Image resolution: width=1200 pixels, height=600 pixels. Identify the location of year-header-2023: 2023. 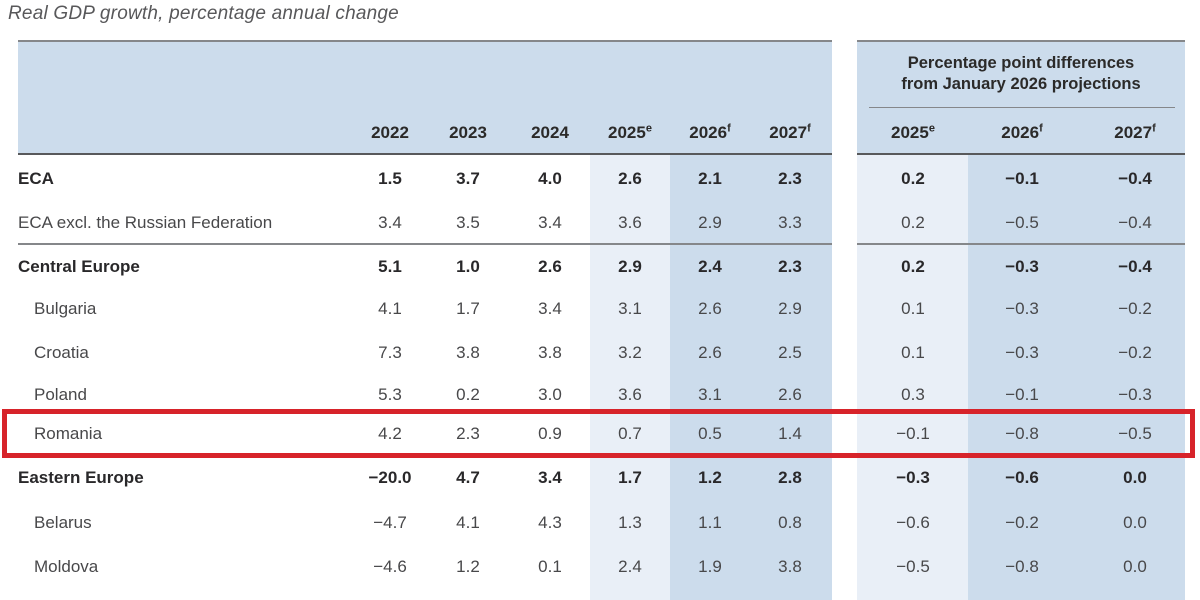
(468, 132).